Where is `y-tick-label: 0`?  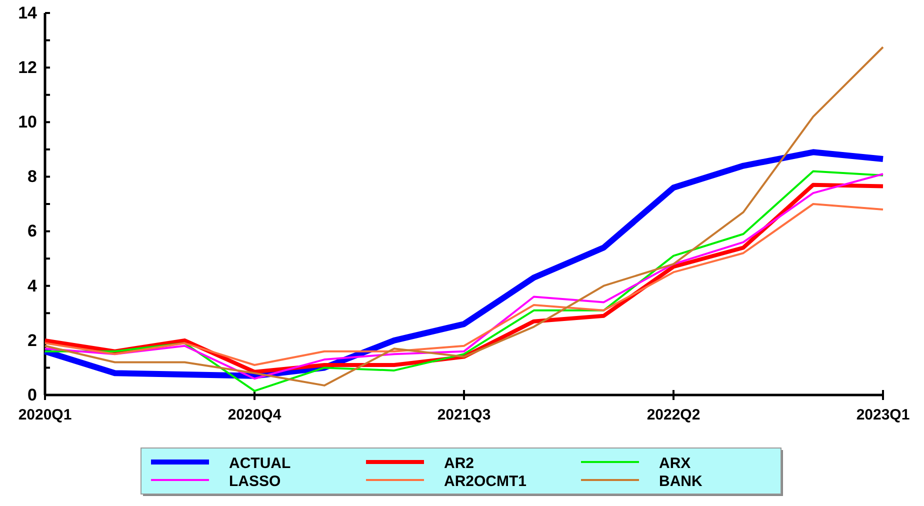 y-tick-label: 0 is located at coordinates (32, 394).